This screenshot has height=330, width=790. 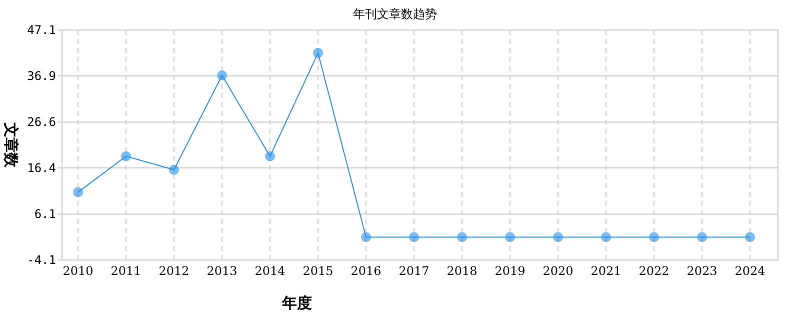 What do you see at coordinates (702, 271) in the screenshot?
I see `x-tick-label: 2023` at bounding box center [702, 271].